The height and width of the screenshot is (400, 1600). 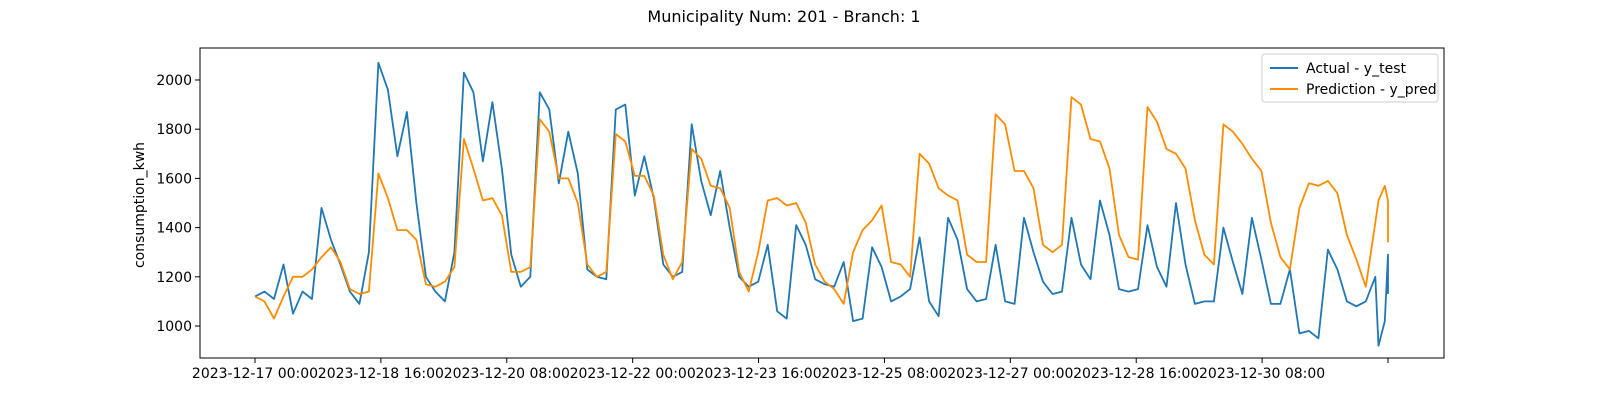 I want to click on x-tick-label: 2023-12-17 00:00, so click(x=255, y=374).